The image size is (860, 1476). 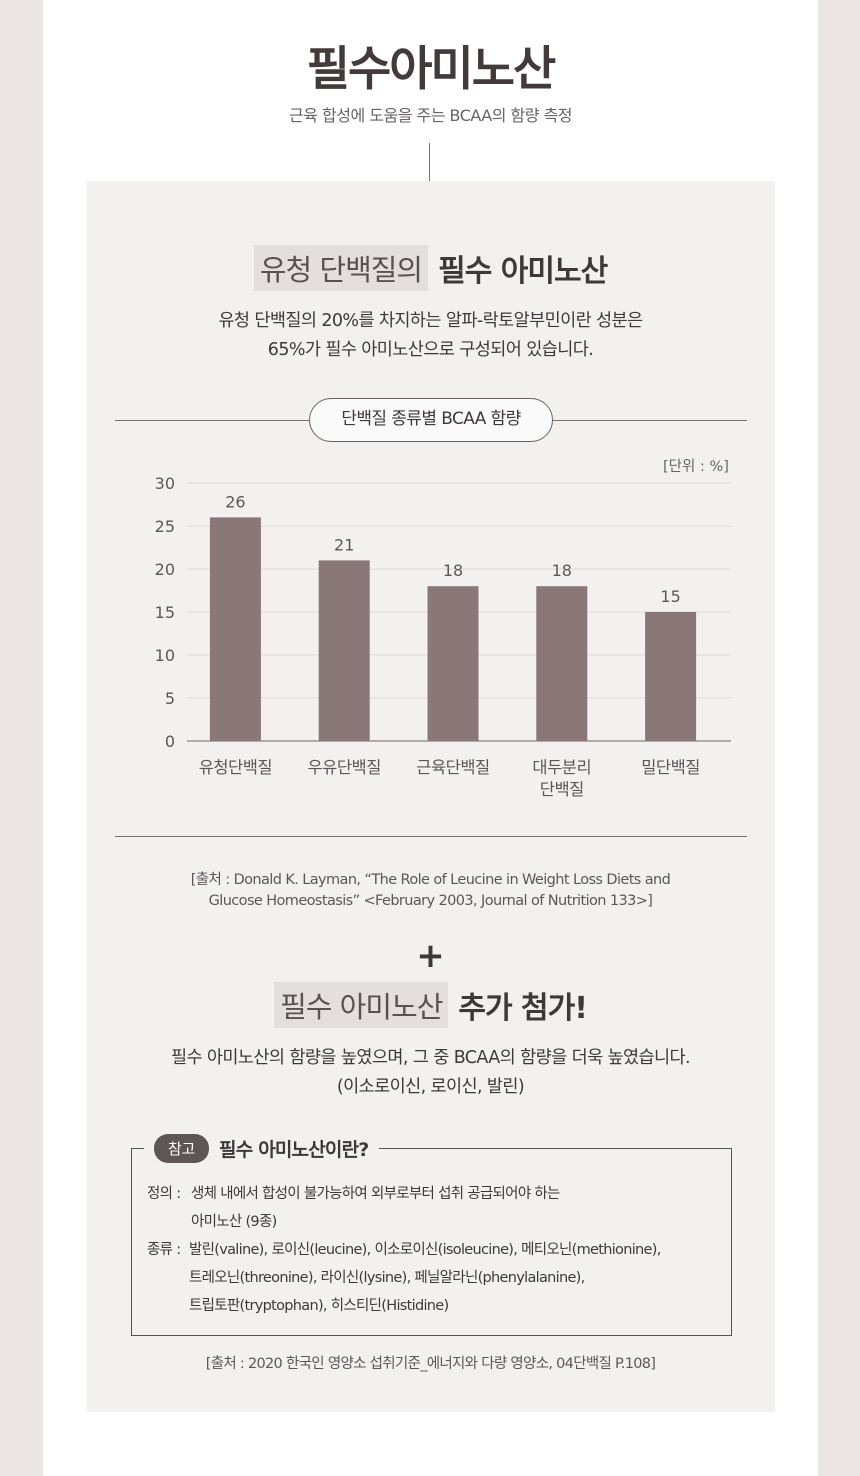 I want to click on note-heading: 참고 필수 아미노산이란?, so click(x=261, y=1148).